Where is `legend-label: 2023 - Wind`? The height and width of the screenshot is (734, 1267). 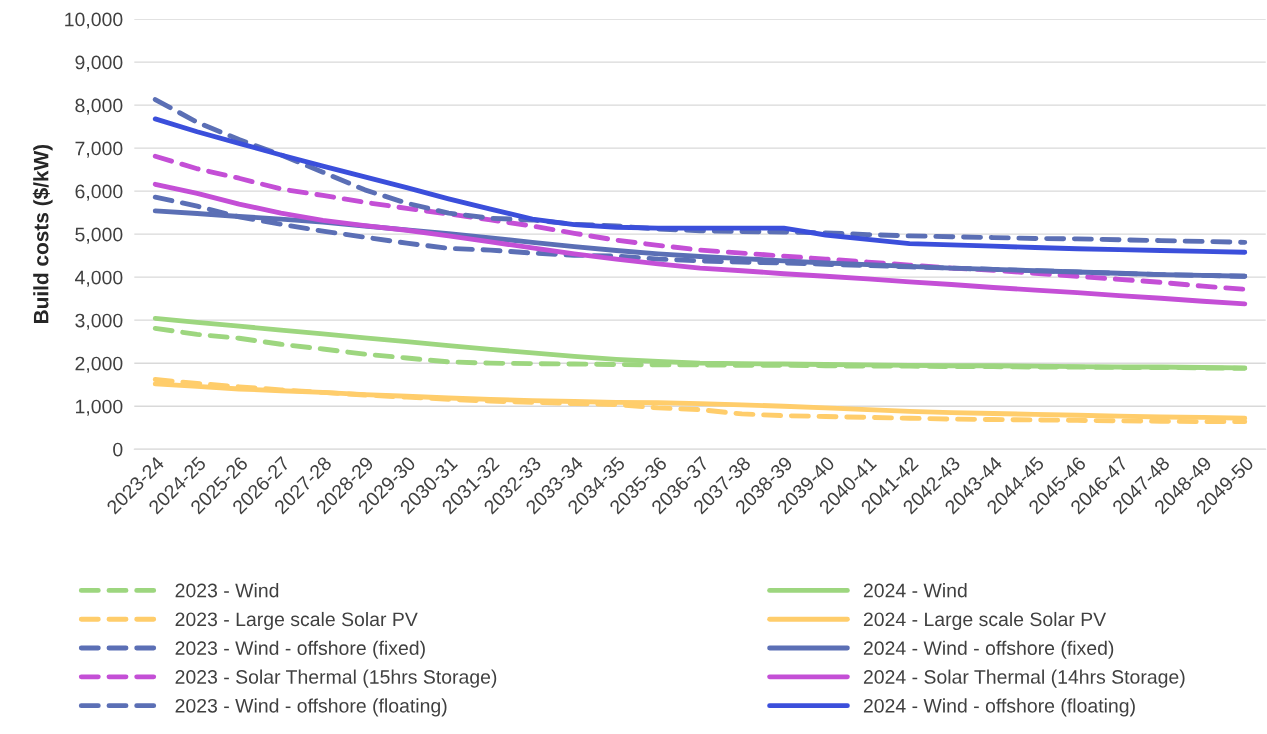
legend-label: 2023 - Wind is located at coordinates (227, 590).